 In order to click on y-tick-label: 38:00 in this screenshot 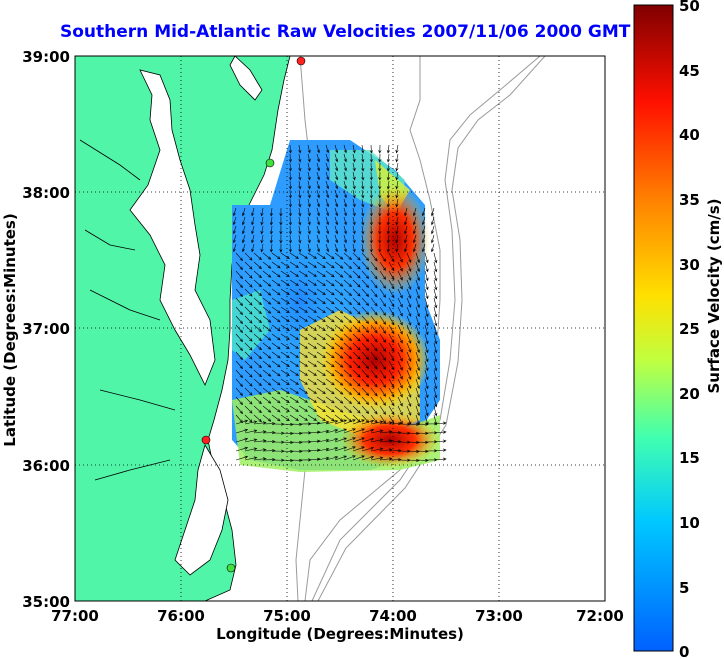, I will do `click(46, 193)`.